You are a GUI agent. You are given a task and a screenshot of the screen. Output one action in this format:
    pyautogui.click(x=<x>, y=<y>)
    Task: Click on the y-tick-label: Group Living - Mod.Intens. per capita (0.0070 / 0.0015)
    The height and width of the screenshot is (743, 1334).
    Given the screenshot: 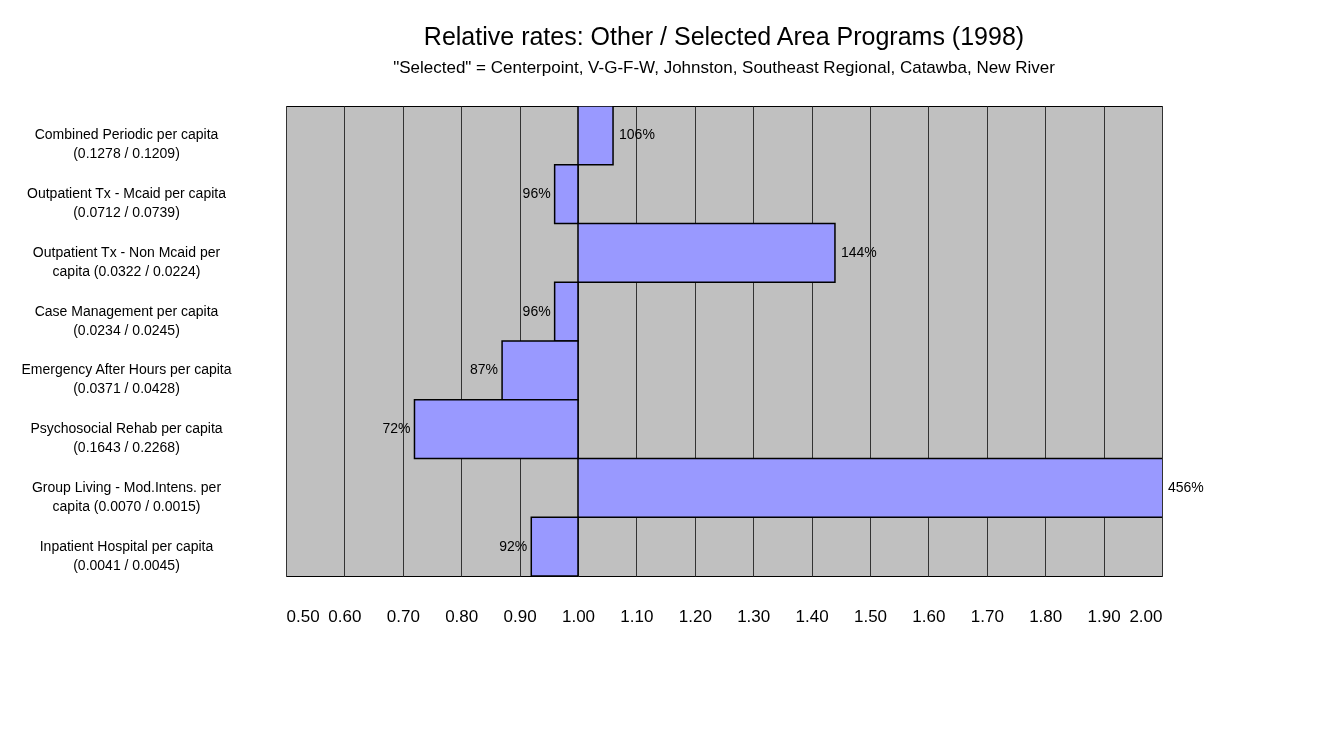 What is the action you would take?
    pyautogui.click(x=126, y=496)
    